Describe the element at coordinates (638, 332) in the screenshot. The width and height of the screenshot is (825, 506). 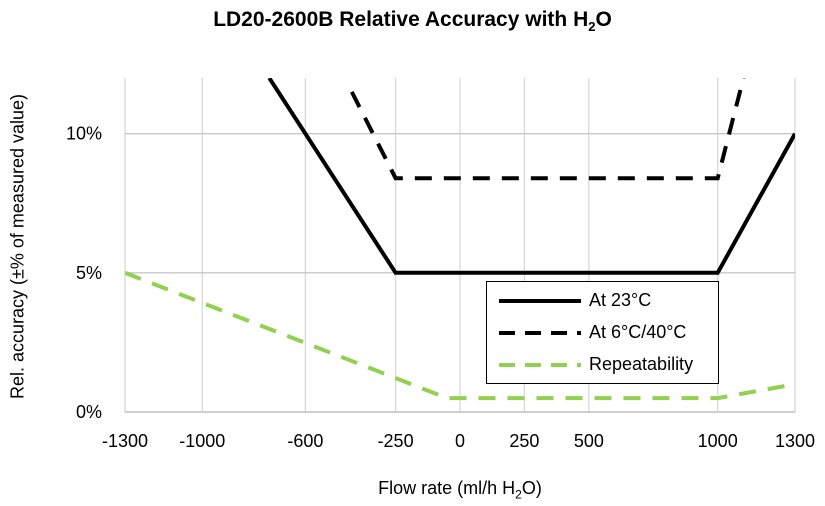
I see `legend-label: At 6°C/40°C` at that location.